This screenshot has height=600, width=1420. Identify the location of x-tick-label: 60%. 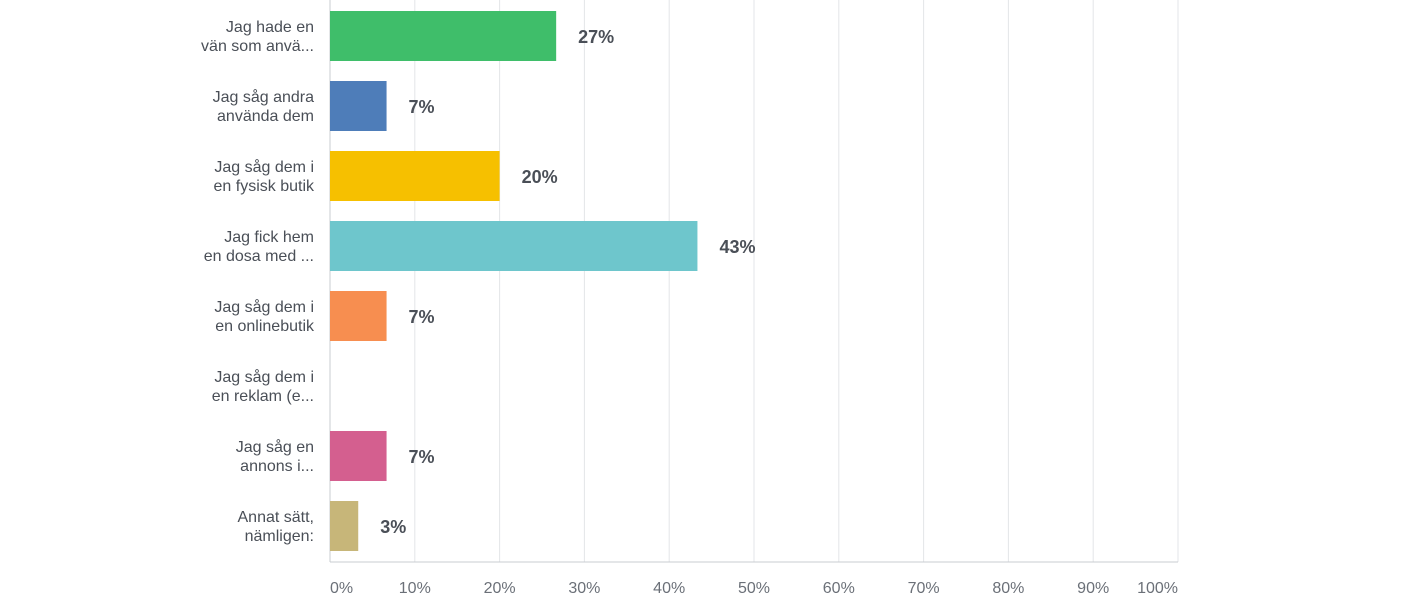
(839, 588).